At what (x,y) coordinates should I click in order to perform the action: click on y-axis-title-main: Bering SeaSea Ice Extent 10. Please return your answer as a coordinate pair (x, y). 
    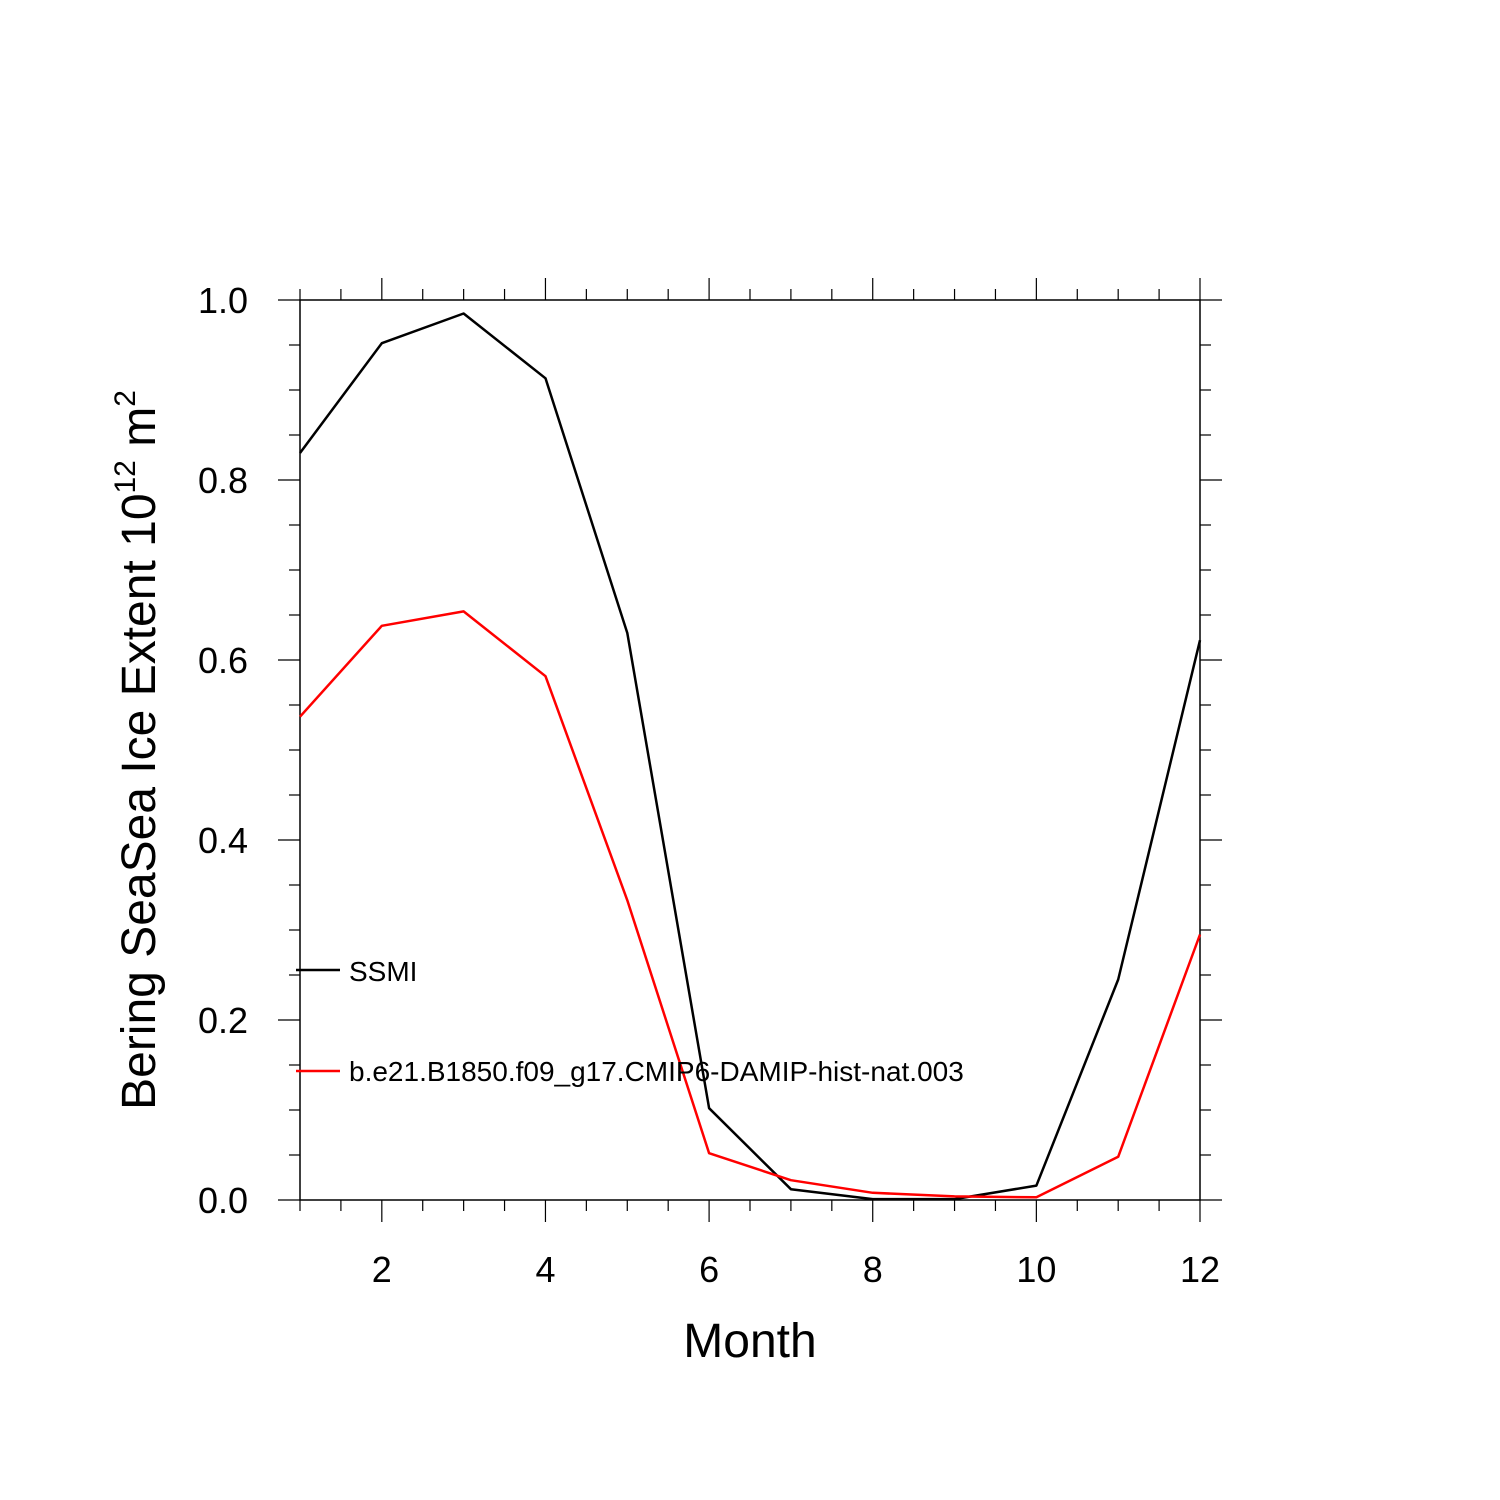
    Looking at the image, I should click on (139, 801).